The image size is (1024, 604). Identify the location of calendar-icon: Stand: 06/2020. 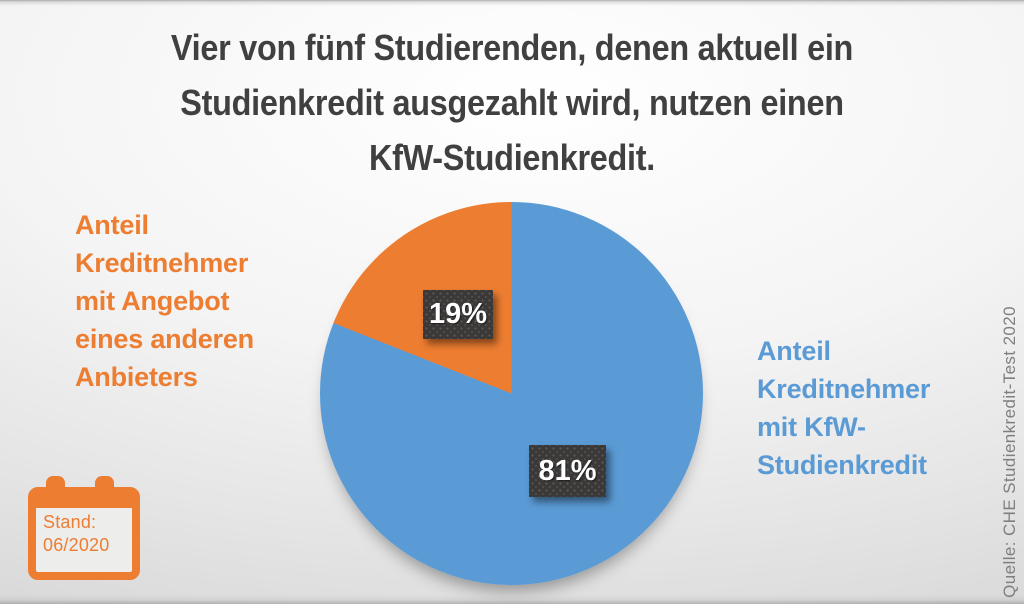
(84, 528).